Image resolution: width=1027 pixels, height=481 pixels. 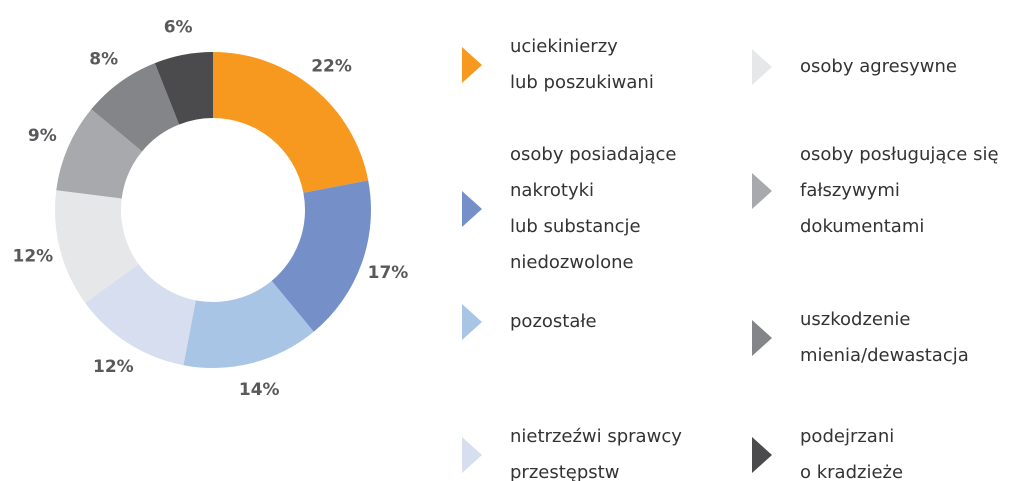 What do you see at coordinates (259, 390) in the screenshot?
I see `data-label: 14%` at bounding box center [259, 390].